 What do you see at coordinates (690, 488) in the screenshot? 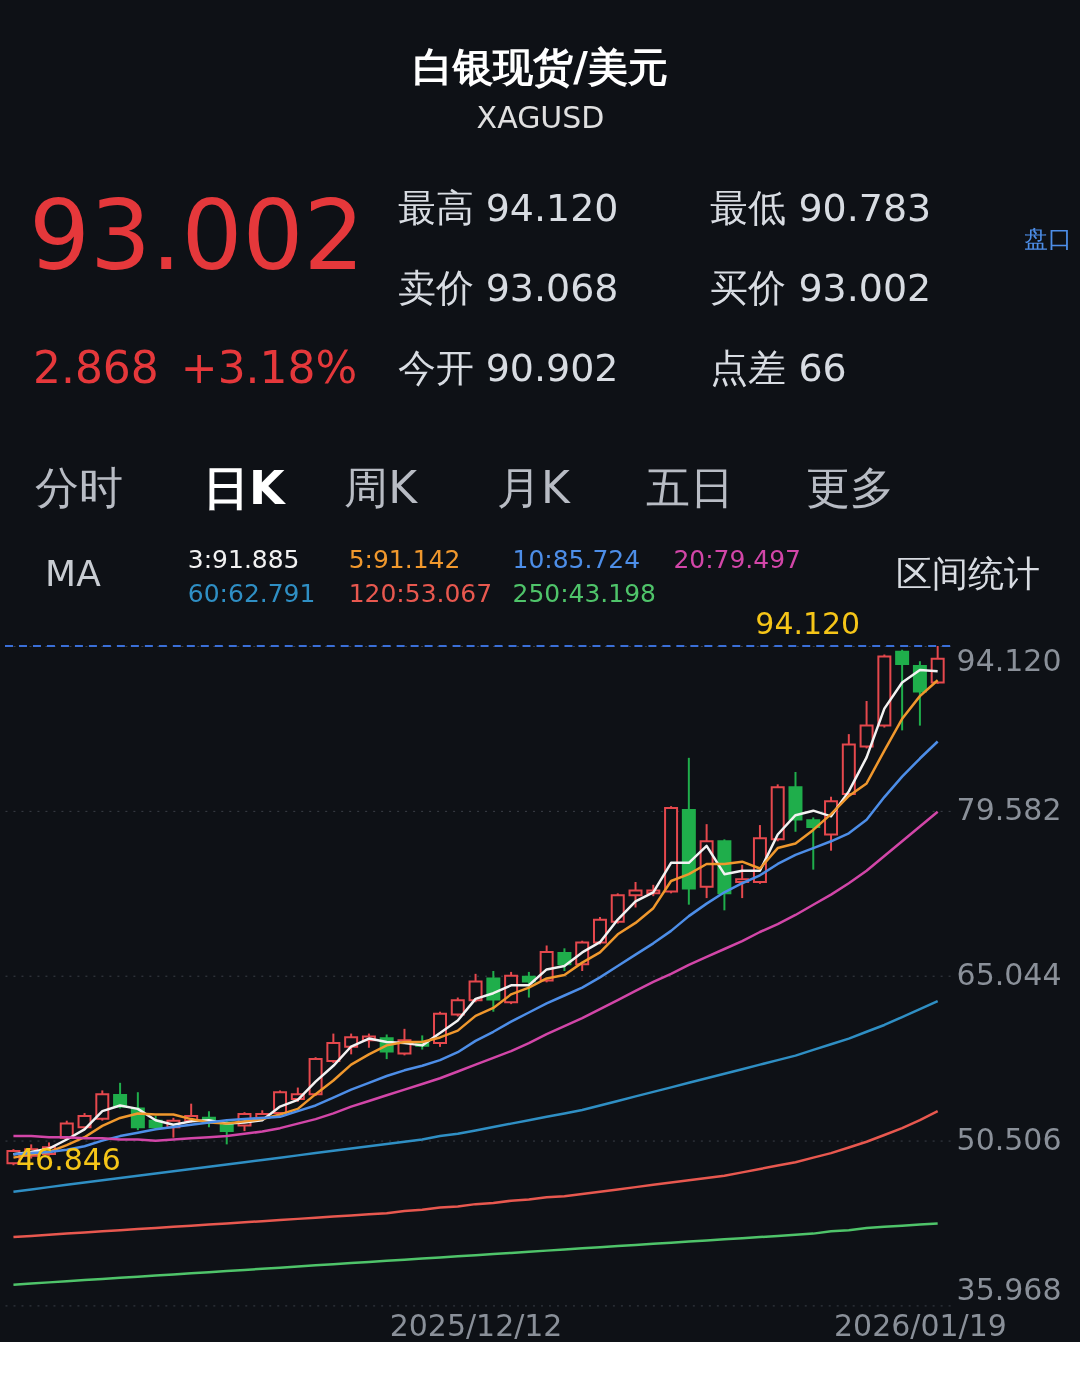
I see `text: 五日` at bounding box center [690, 488].